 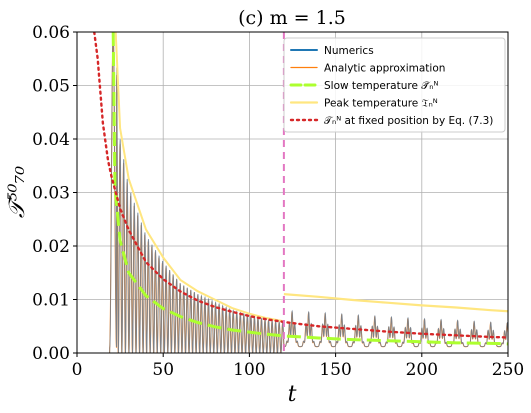 What do you see at coordinates (349, 51) in the screenshot?
I see `legend-label: Numerics` at bounding box center [349, 51].